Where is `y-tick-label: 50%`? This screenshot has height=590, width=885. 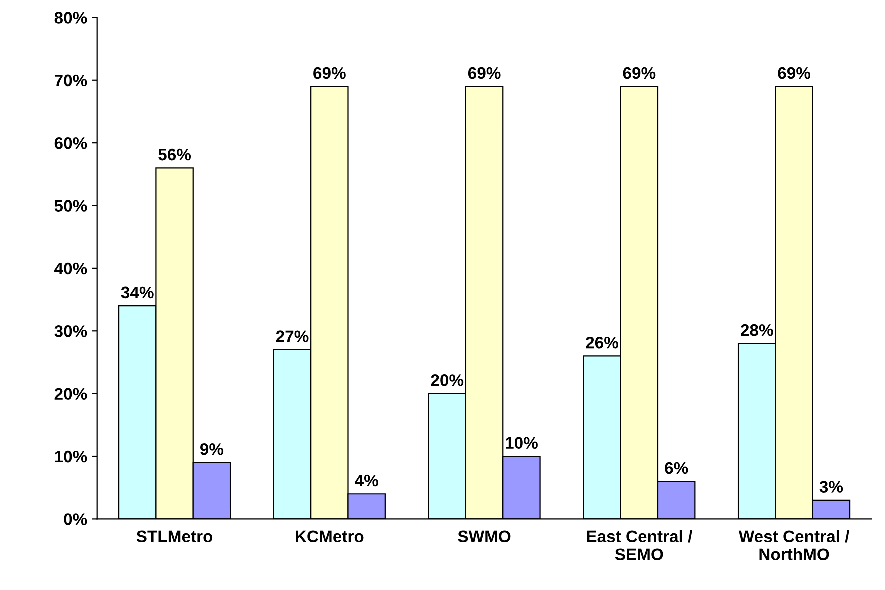
y-tick-label: 50% is located at coordinates (71, 206).